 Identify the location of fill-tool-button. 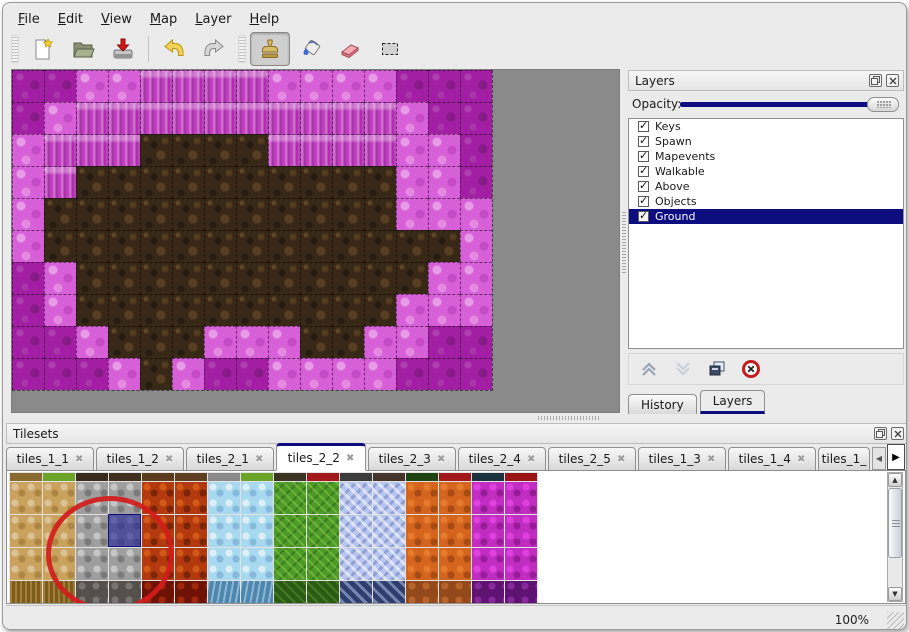
(310, 49).